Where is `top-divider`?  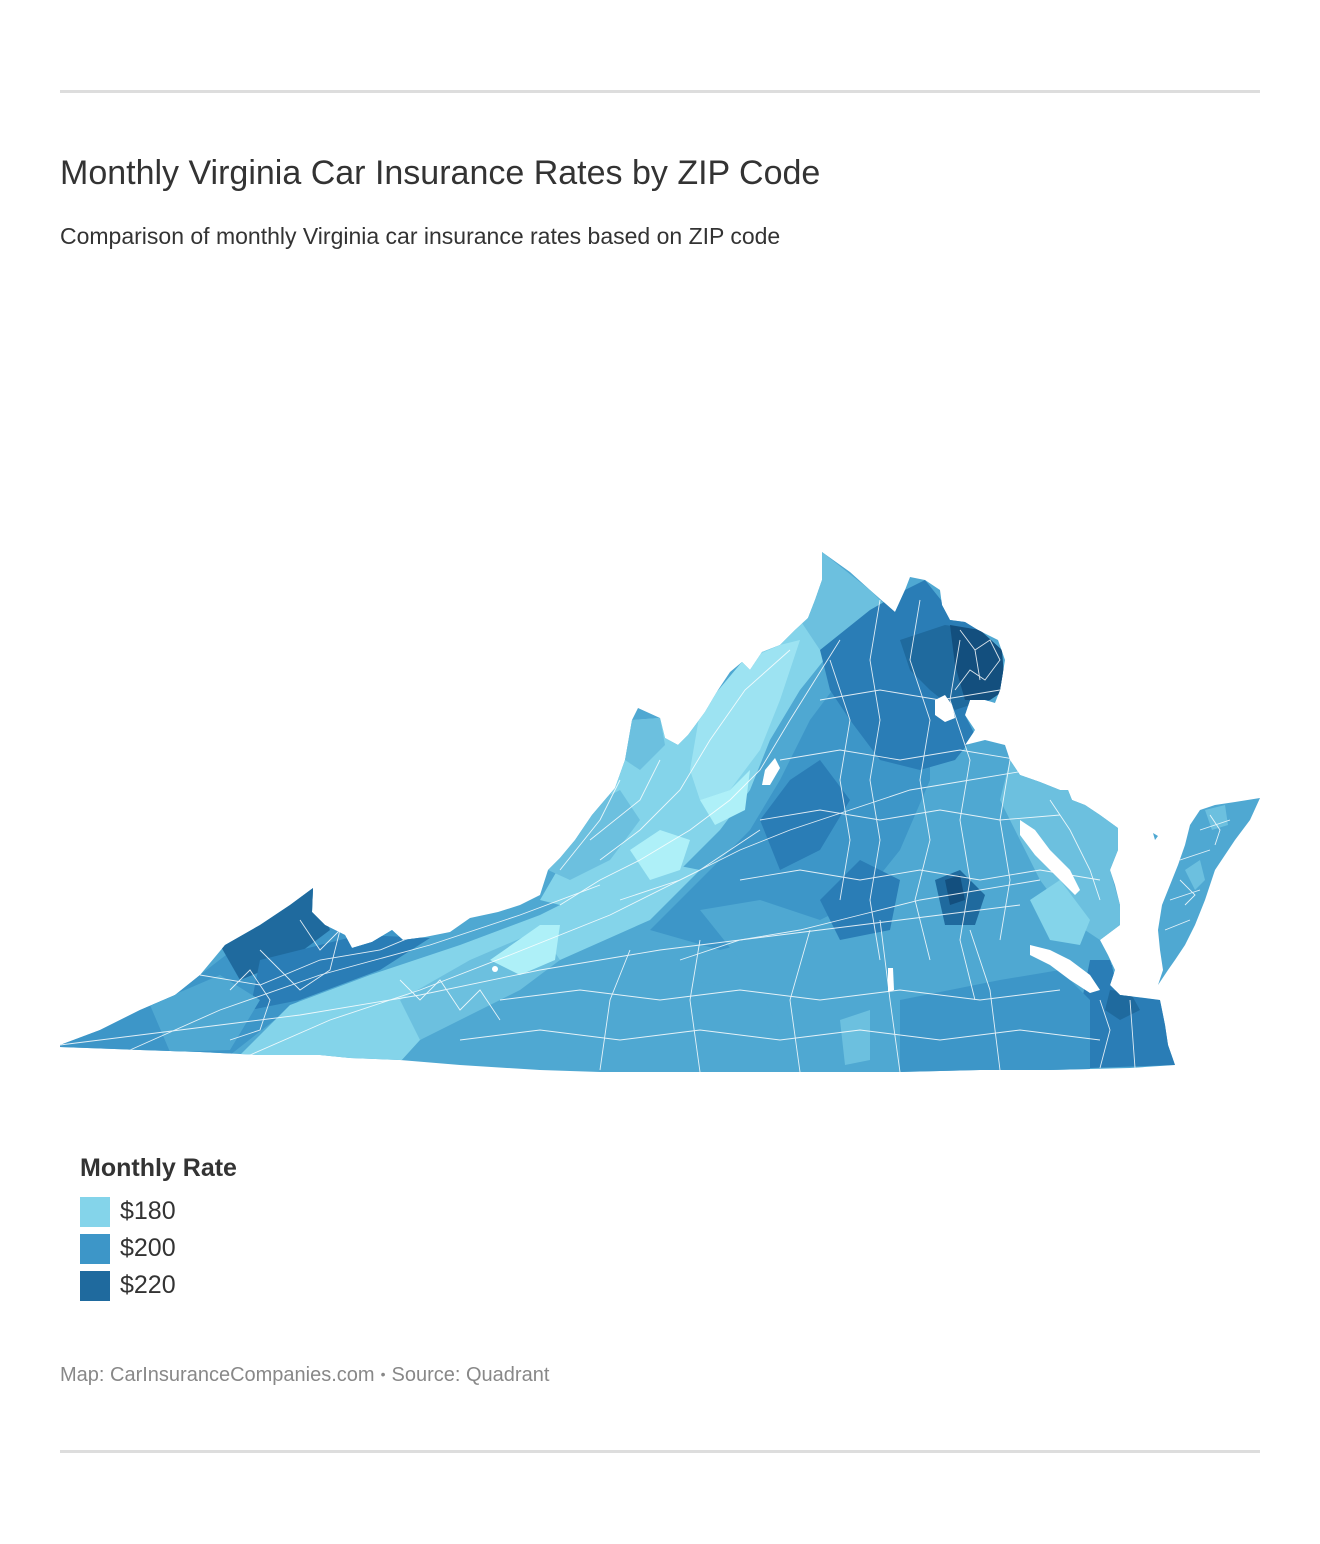 top-divider is located at coordinates (660, 91).